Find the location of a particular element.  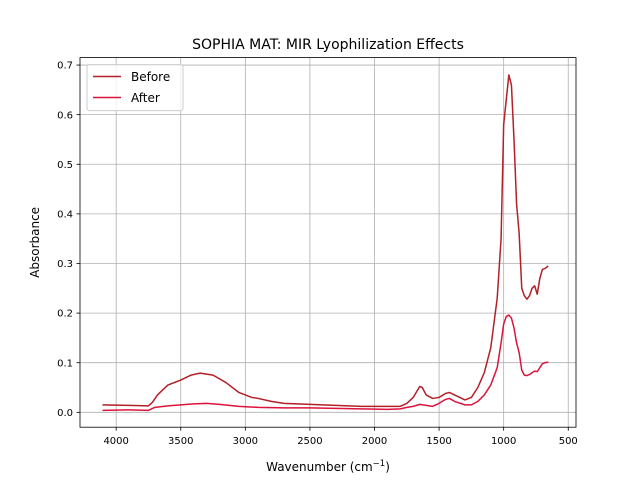

y-tick-label: 0.2 is located at coordinates (65, 314).